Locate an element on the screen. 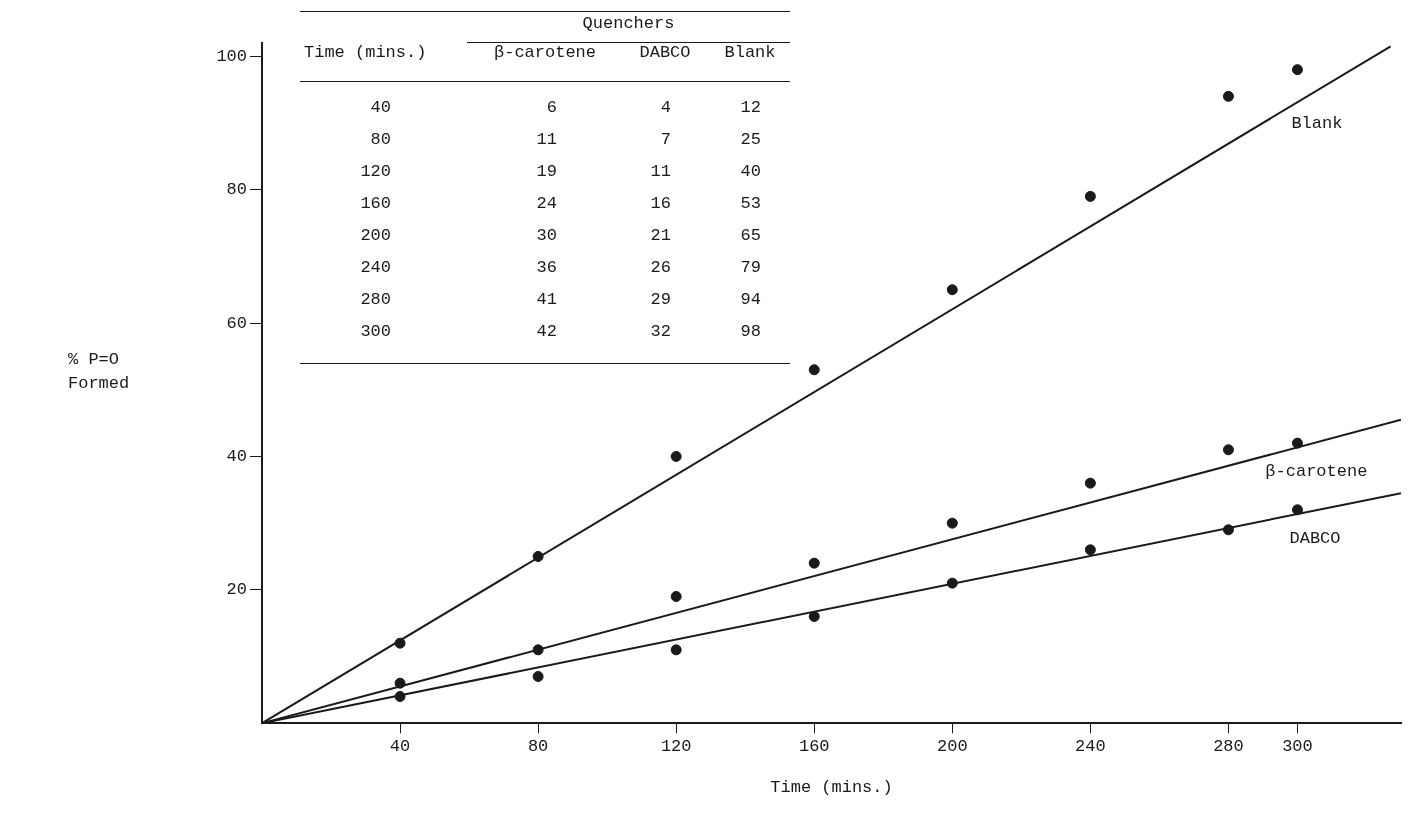 The height and width of the screenshot is (825, 1420). data-label: 30 is located at coordinates (546, 236).